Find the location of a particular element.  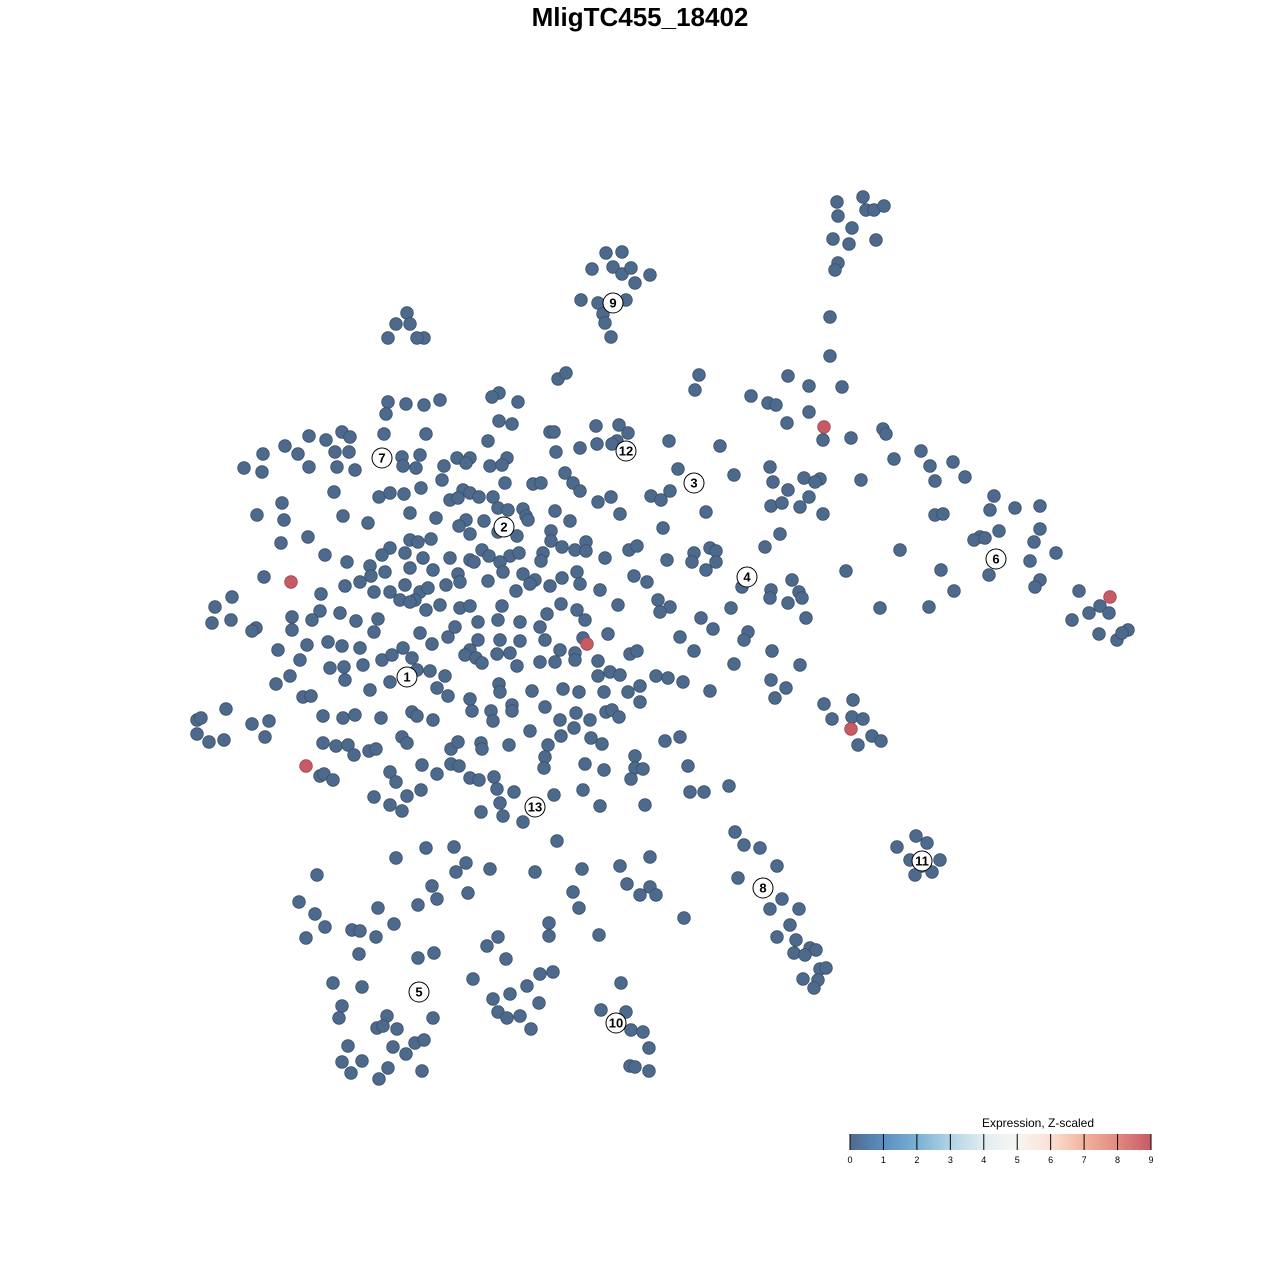

cluster-label-text: 6 is located at coordinates (995, 559).